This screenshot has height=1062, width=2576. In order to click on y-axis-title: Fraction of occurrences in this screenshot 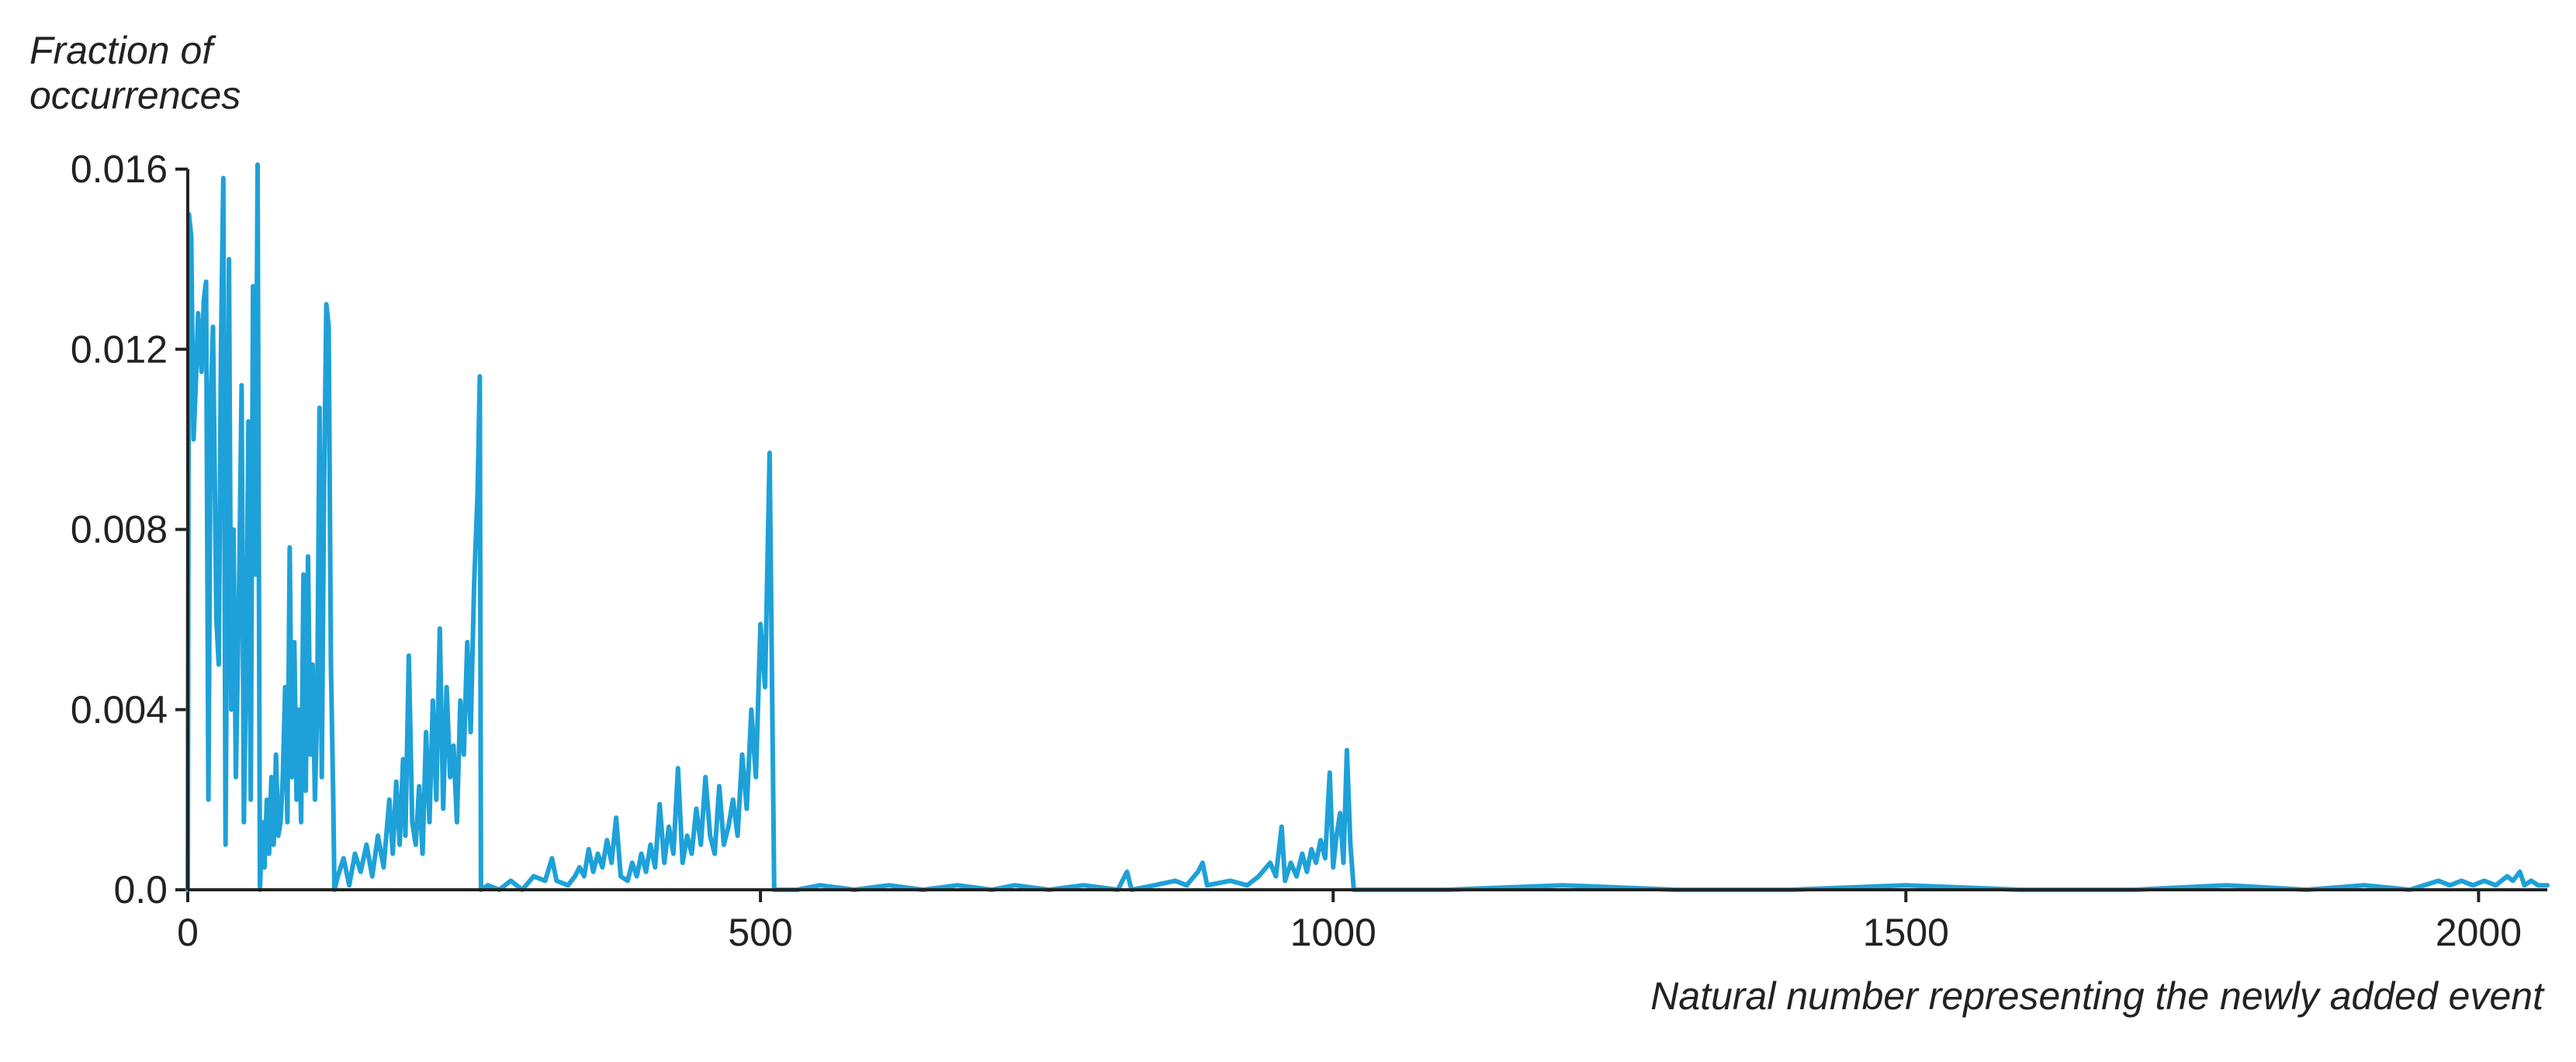, I will do `click(135, 73)`.